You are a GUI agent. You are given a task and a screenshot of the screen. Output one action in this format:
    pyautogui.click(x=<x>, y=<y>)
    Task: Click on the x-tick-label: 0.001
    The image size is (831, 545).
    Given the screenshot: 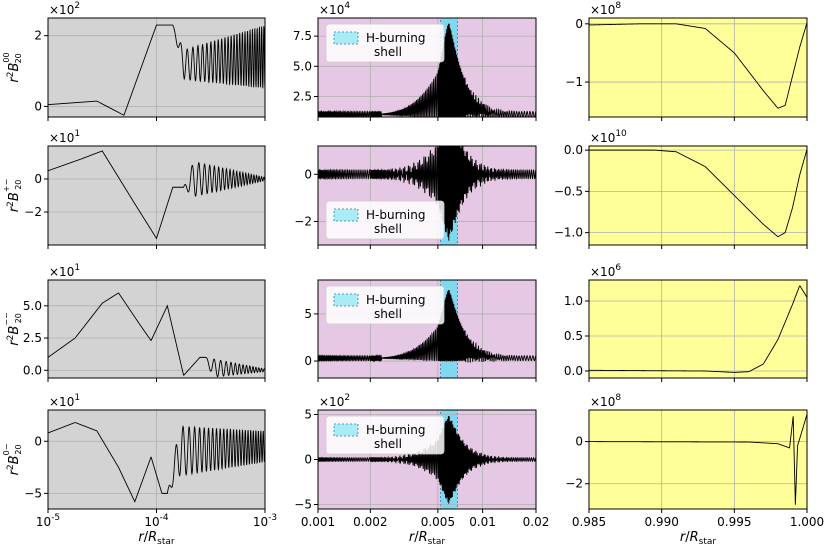 What is the action you would take?
    pyautogui.click(x=318, y=522)
    